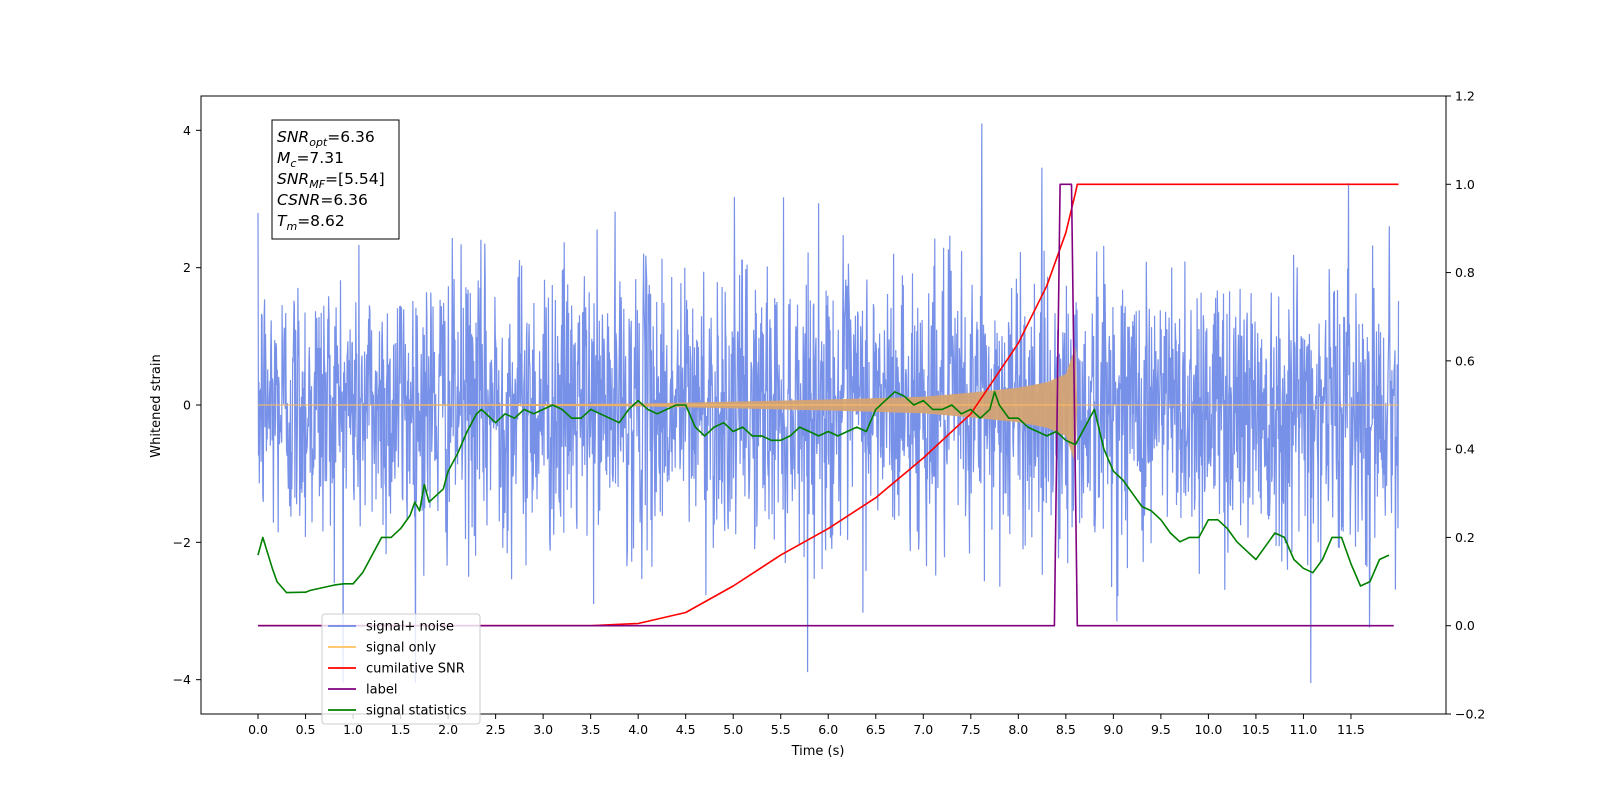 This screenshot has width=1600, height=800. I want to click on y2-tick-label: −0.2, so click(1470, 714).